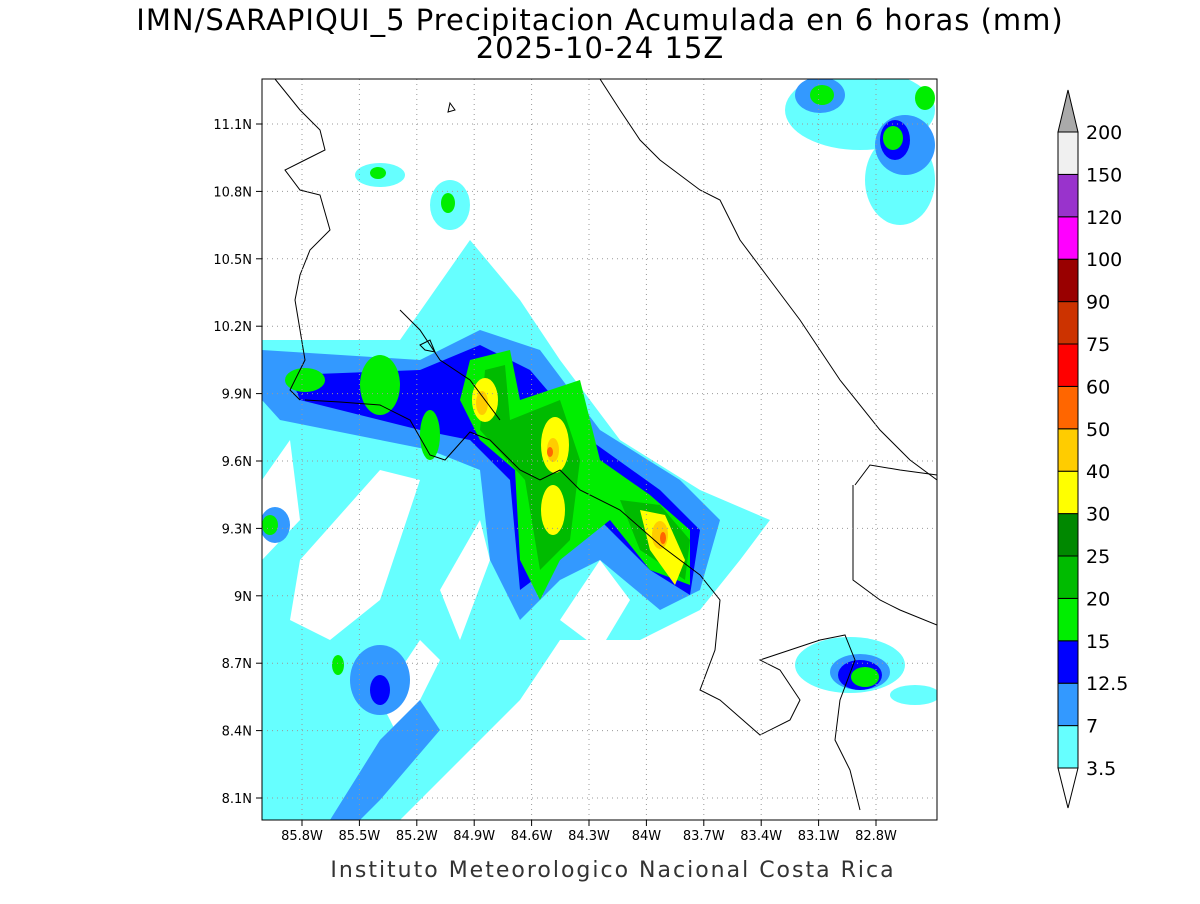  I want to click on colorbar-label: 15, so click(1098, 642).